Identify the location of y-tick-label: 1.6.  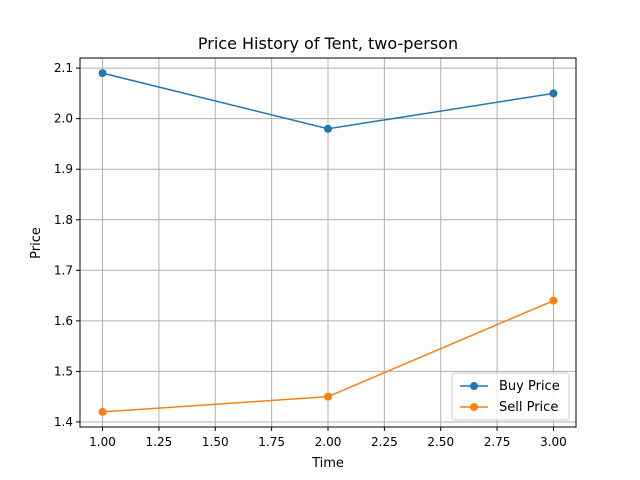
(63, 321).